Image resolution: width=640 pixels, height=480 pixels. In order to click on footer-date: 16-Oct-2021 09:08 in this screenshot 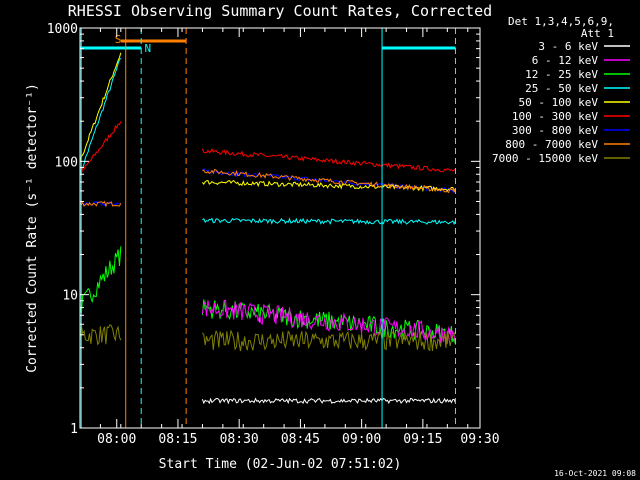, I will do `click(595, 473)`.